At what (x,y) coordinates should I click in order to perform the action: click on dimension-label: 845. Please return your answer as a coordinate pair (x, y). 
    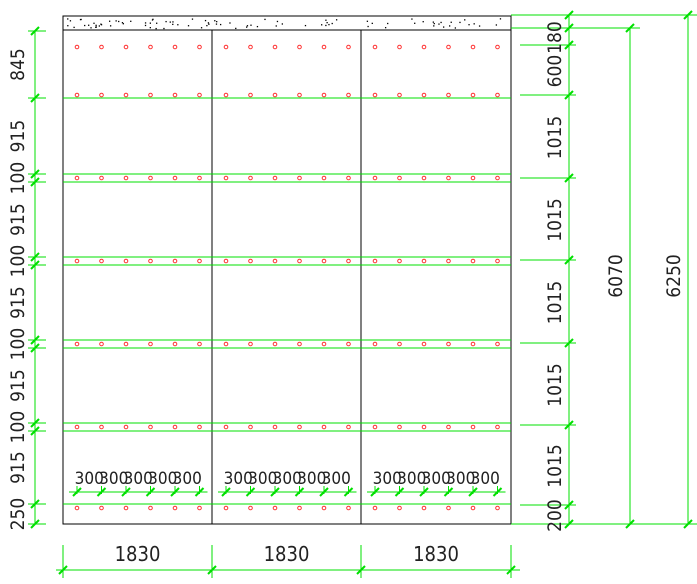
    Looking at the image, I should click on (18, 64).